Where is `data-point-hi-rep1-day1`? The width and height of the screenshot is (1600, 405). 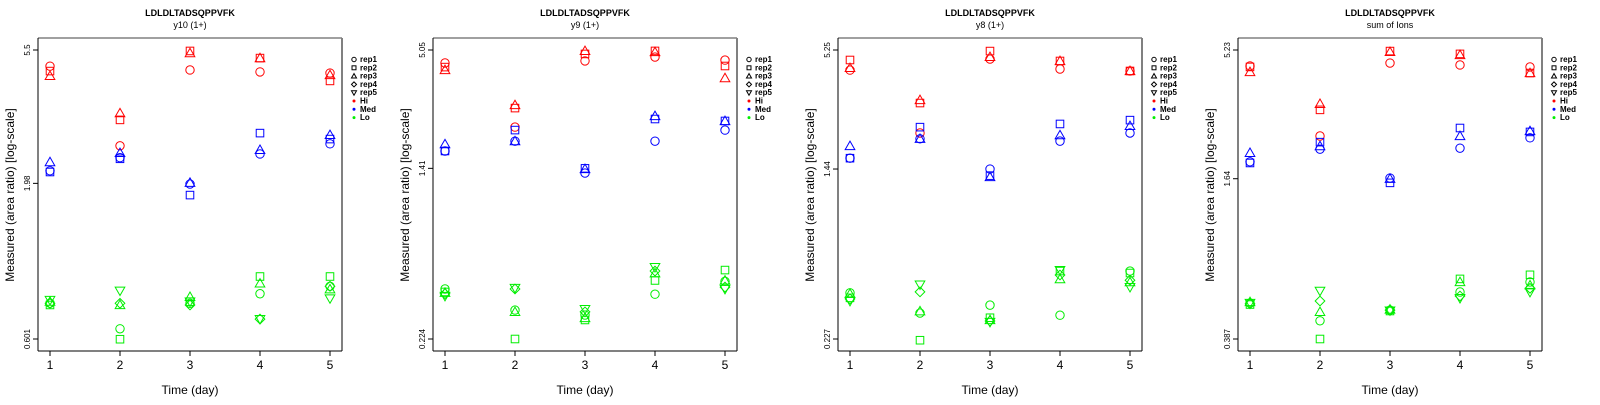
data-point-hi-rep1-day1 is located at coordinates (850, 70).